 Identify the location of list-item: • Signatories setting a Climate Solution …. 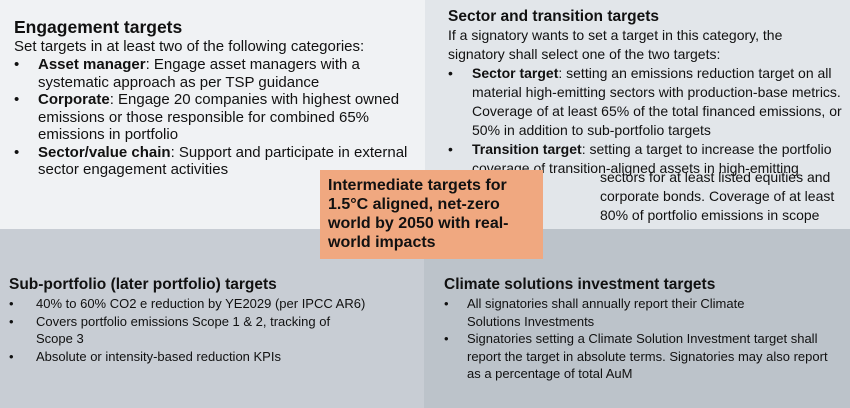
(636, 356).